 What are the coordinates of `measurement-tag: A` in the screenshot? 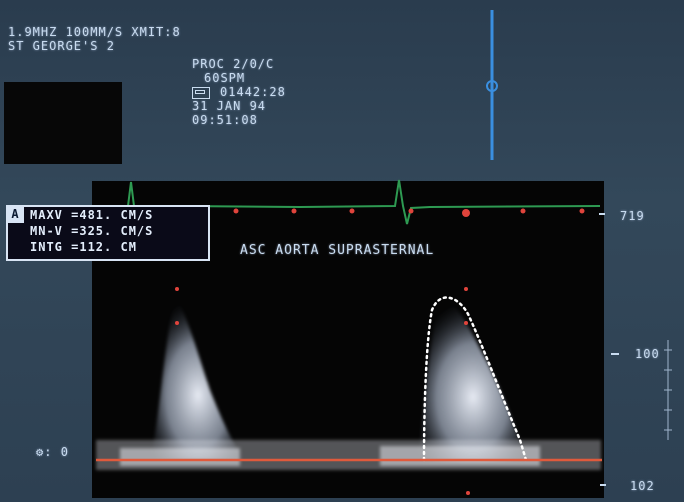 It's located at (15, 214).